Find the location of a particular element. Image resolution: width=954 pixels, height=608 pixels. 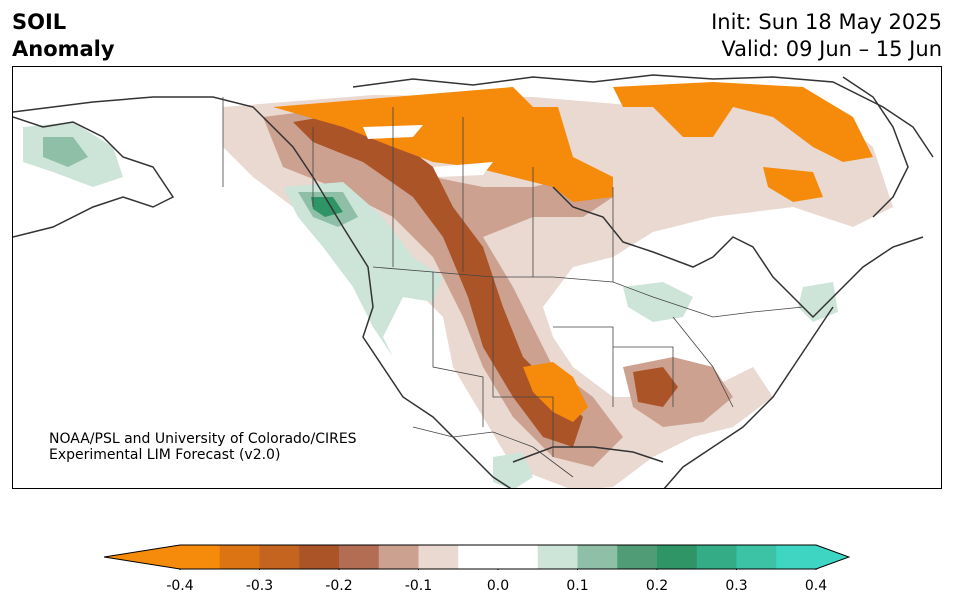

colorbar-tick-label: 0.3 is located at coordinates (736, 586).